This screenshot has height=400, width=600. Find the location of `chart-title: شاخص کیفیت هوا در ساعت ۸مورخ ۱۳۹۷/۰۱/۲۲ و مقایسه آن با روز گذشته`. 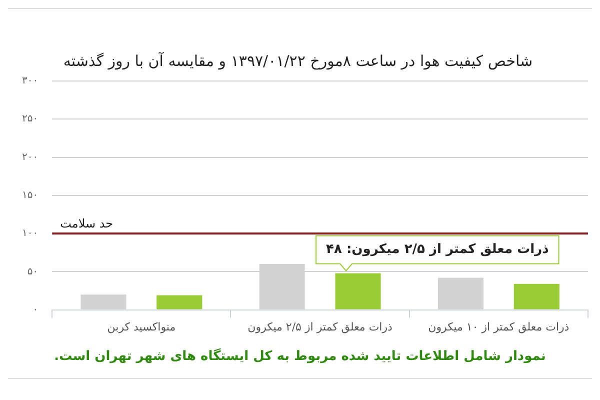

chart-title: شاخص کیفیت هوا در ساعت ۸مورخ ۱۳۹۷/۰۱/۲۲ و مقایسه آن با روز گذشته is located at coordinates (298, 60).